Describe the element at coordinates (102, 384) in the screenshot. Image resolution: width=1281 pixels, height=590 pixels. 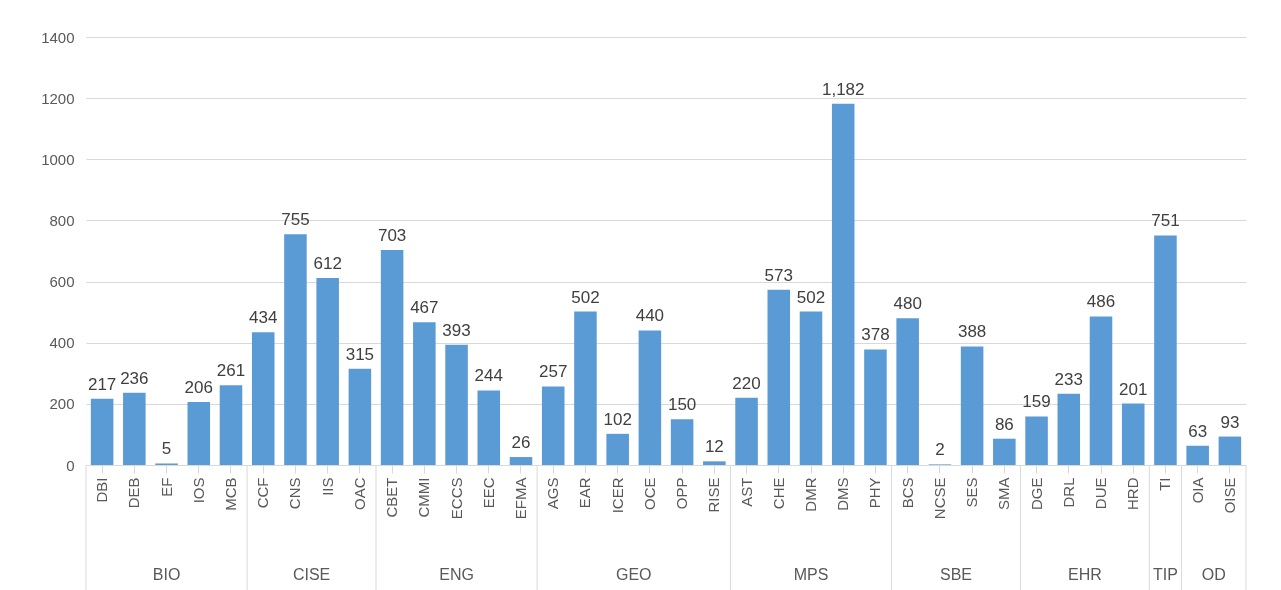
I see `data-label: 217` at that location.